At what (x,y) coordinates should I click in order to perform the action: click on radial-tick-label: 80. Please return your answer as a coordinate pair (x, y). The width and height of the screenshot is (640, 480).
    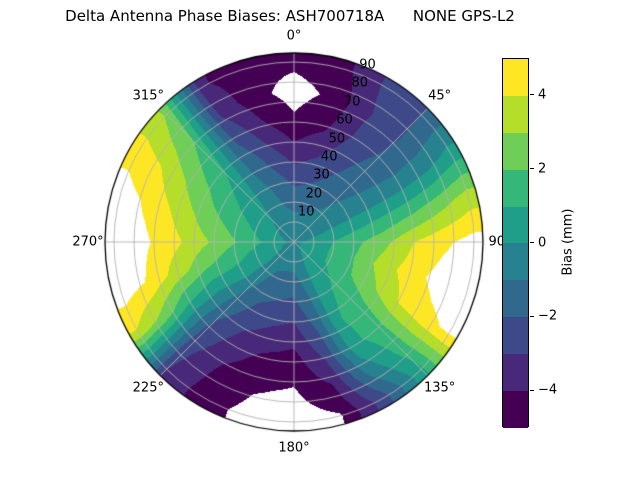
    Looking at the image, I should click on (360, 83).